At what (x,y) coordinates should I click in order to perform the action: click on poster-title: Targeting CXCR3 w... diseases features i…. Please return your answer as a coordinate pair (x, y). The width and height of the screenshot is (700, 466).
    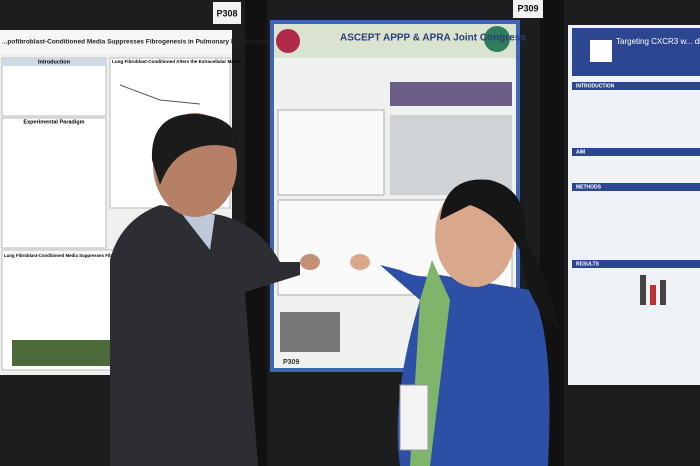
    Looking at the image, I should click on (658, 41).